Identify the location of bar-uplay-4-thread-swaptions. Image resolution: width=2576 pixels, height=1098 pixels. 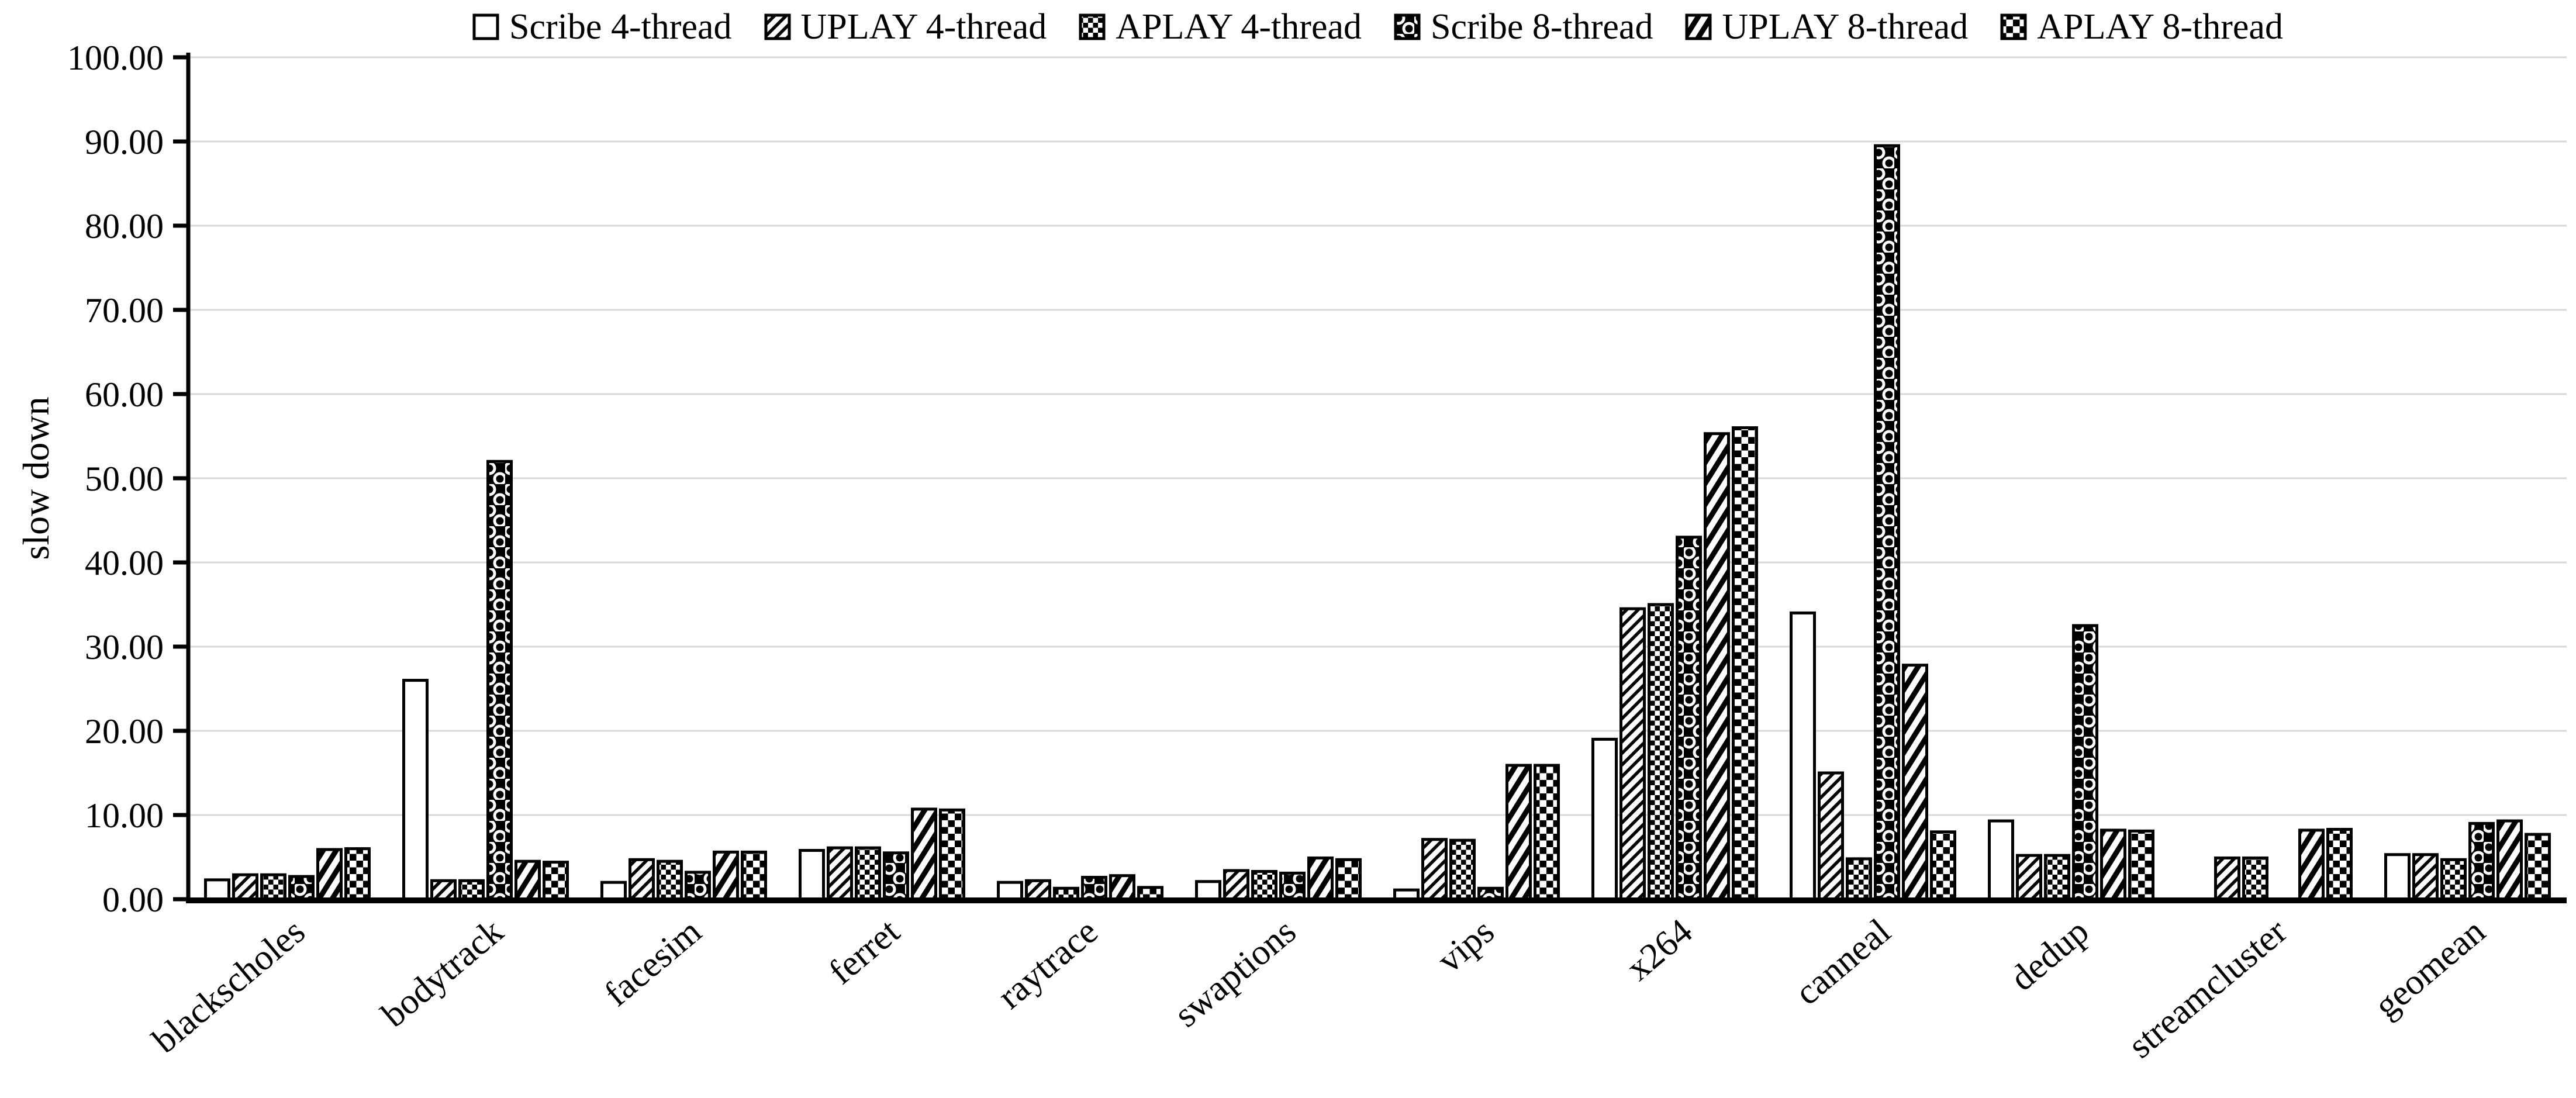
(1236, 885).